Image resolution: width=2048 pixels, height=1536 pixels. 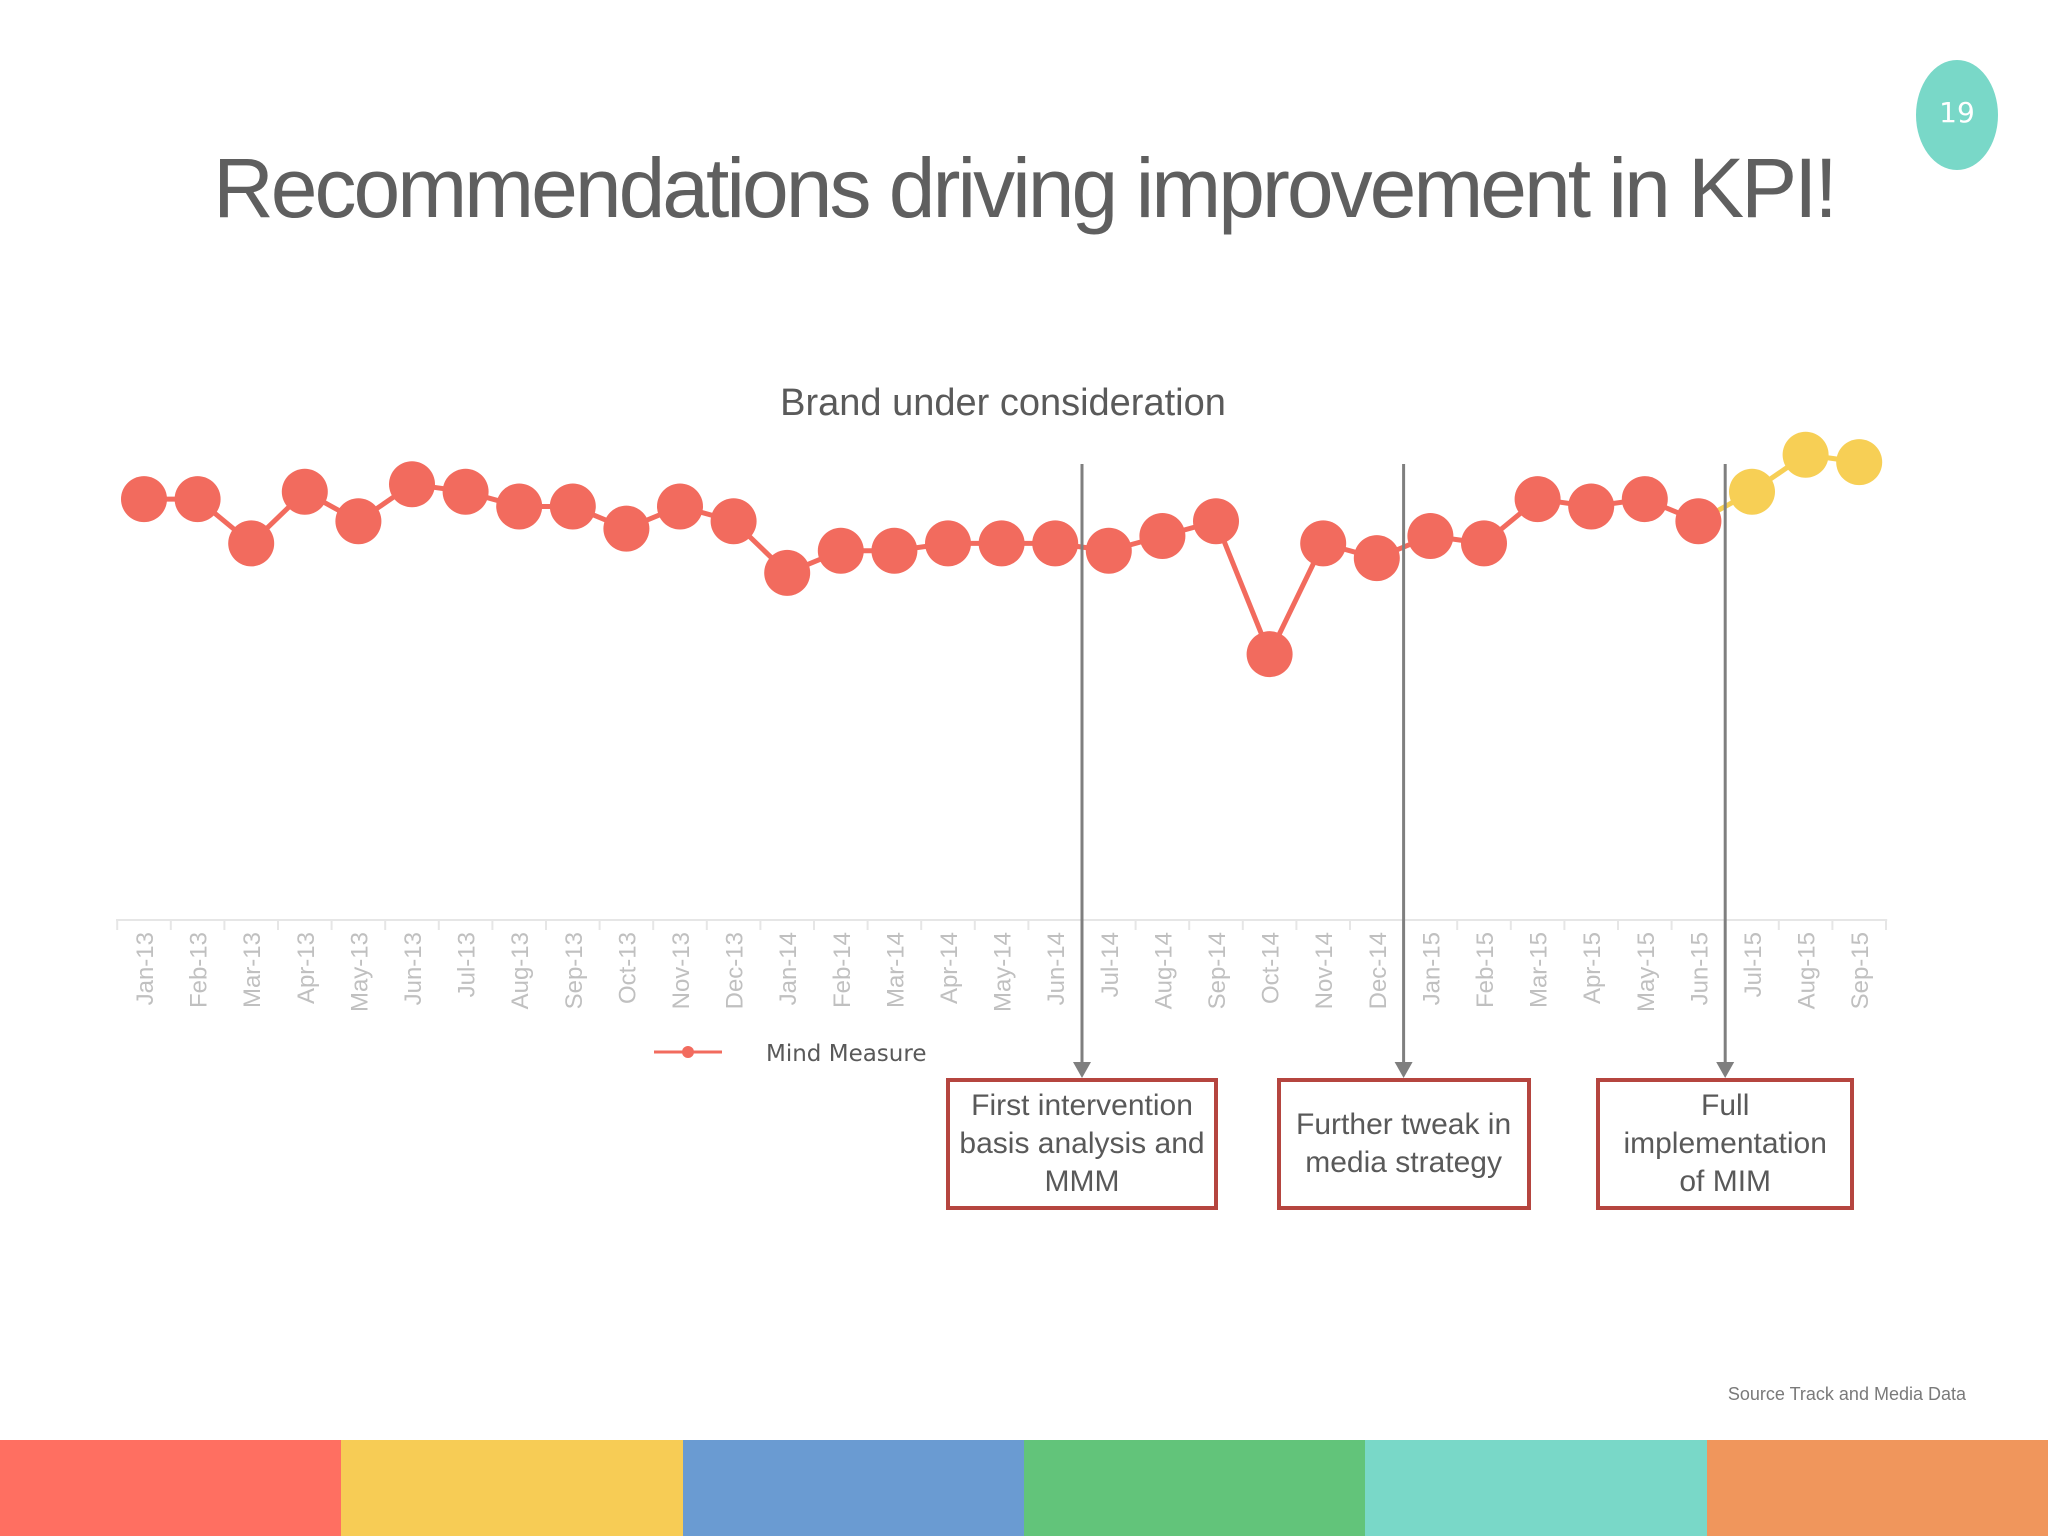 What do you see at coordinates (1860, 970) in the screenshot?
I see `x-tick-label: Sep-15` at bounding box center [1860, 970].